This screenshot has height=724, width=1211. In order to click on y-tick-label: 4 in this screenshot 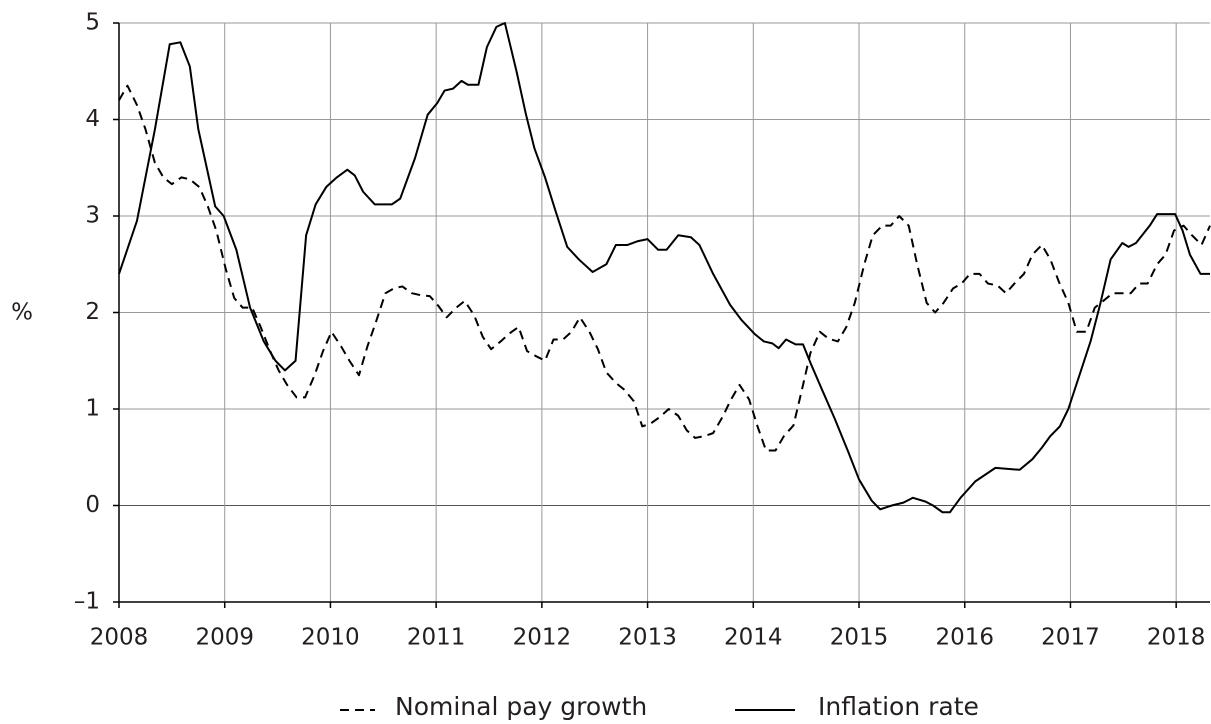, I will do `click(92, 119)`.